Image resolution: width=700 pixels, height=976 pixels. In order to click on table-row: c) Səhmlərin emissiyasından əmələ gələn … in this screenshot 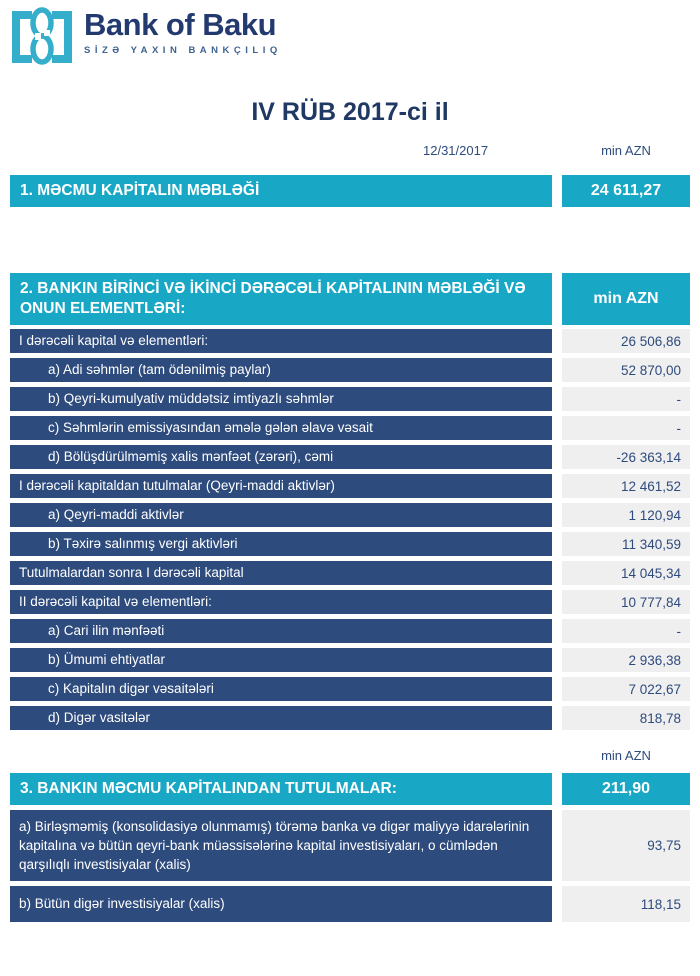, I will do `click(350, 428)`.